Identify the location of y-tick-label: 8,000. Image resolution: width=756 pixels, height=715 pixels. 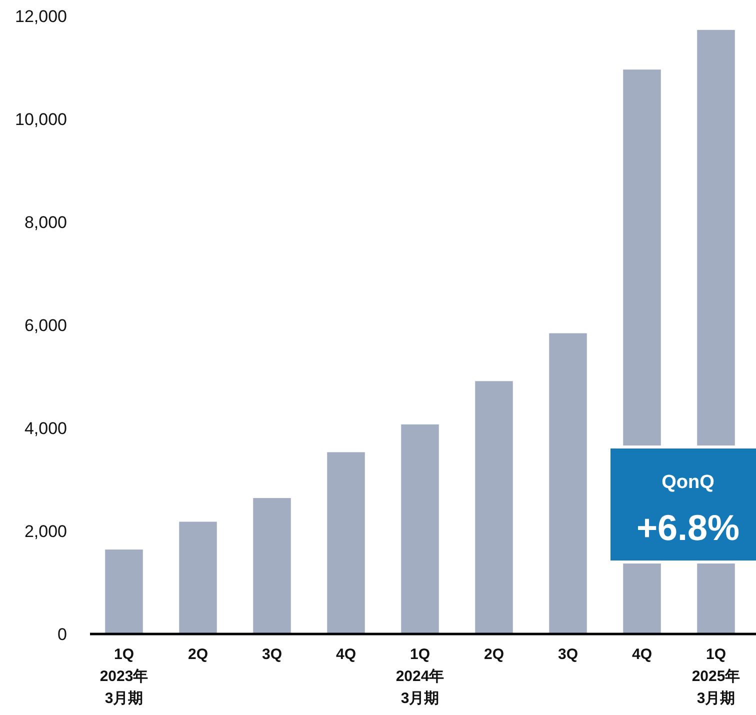
(45, 222).